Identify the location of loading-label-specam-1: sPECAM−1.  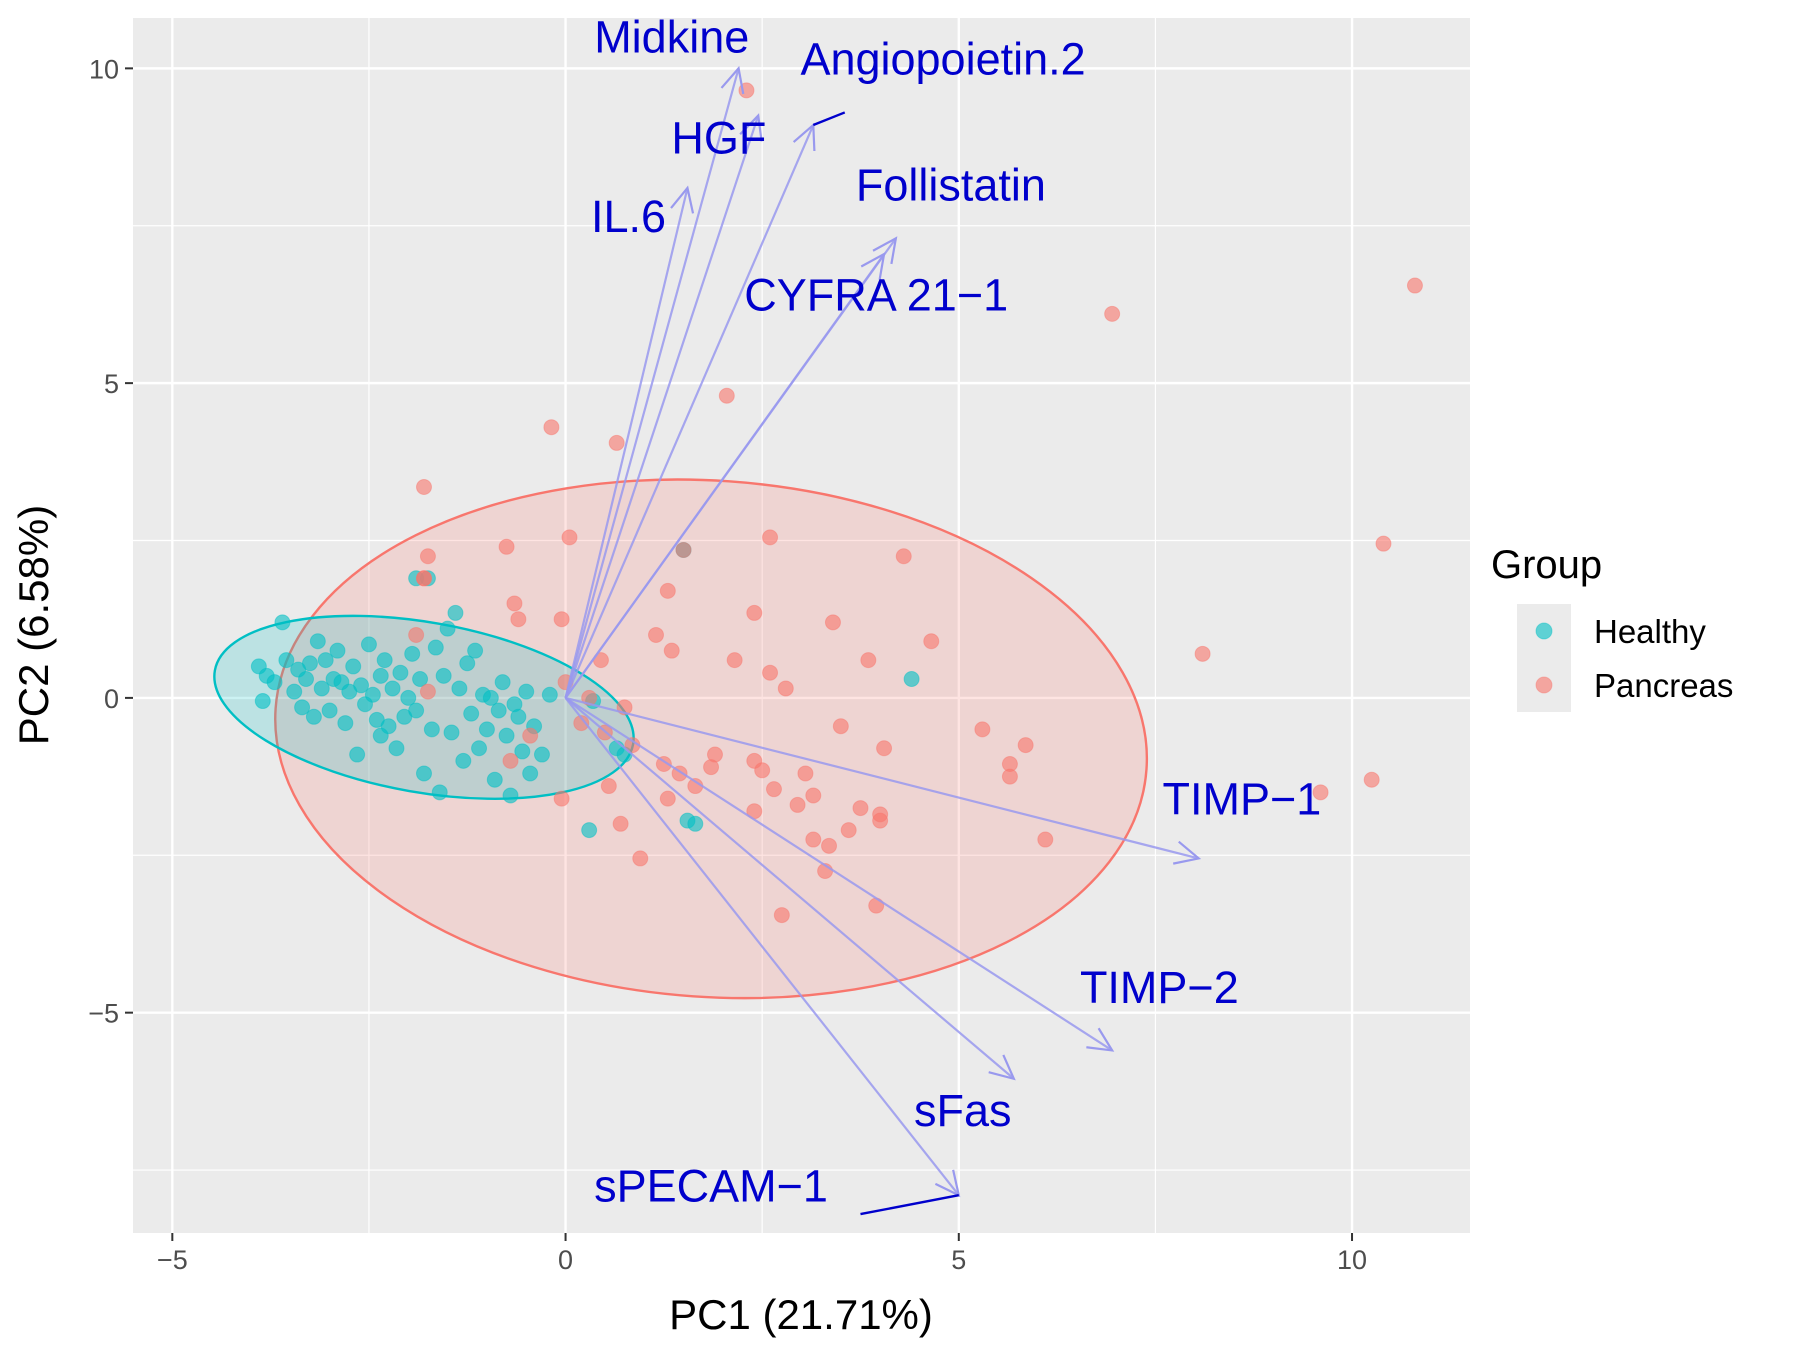
(711, 1186).